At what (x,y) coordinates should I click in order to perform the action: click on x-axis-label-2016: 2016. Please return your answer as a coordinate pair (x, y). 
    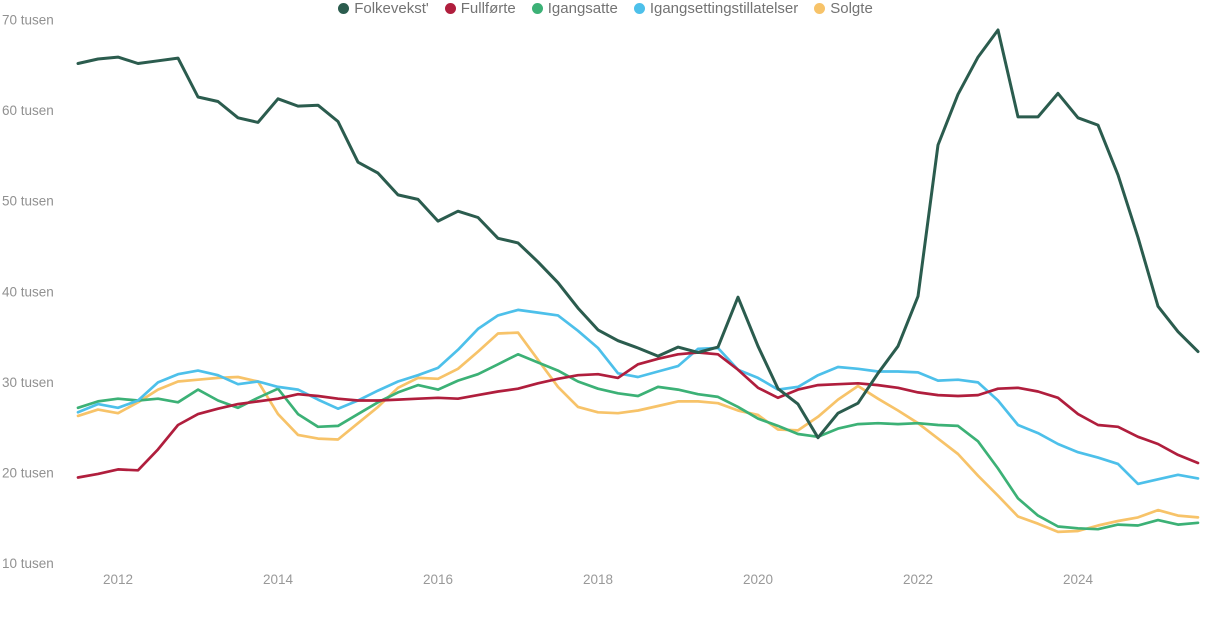
    Looking at the image, I should click on (438, 579).